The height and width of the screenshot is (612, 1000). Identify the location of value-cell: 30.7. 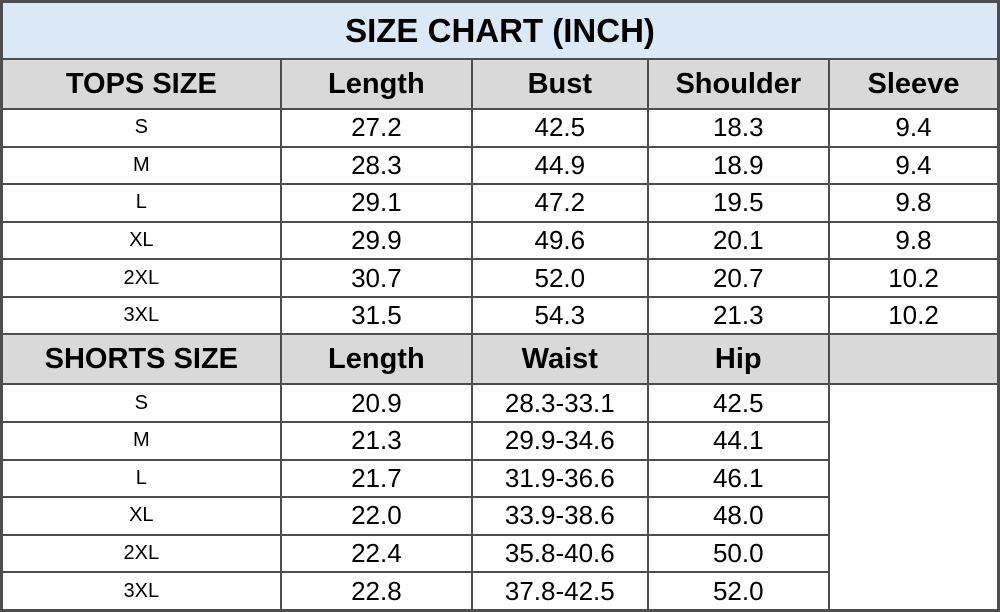
(376, 278).